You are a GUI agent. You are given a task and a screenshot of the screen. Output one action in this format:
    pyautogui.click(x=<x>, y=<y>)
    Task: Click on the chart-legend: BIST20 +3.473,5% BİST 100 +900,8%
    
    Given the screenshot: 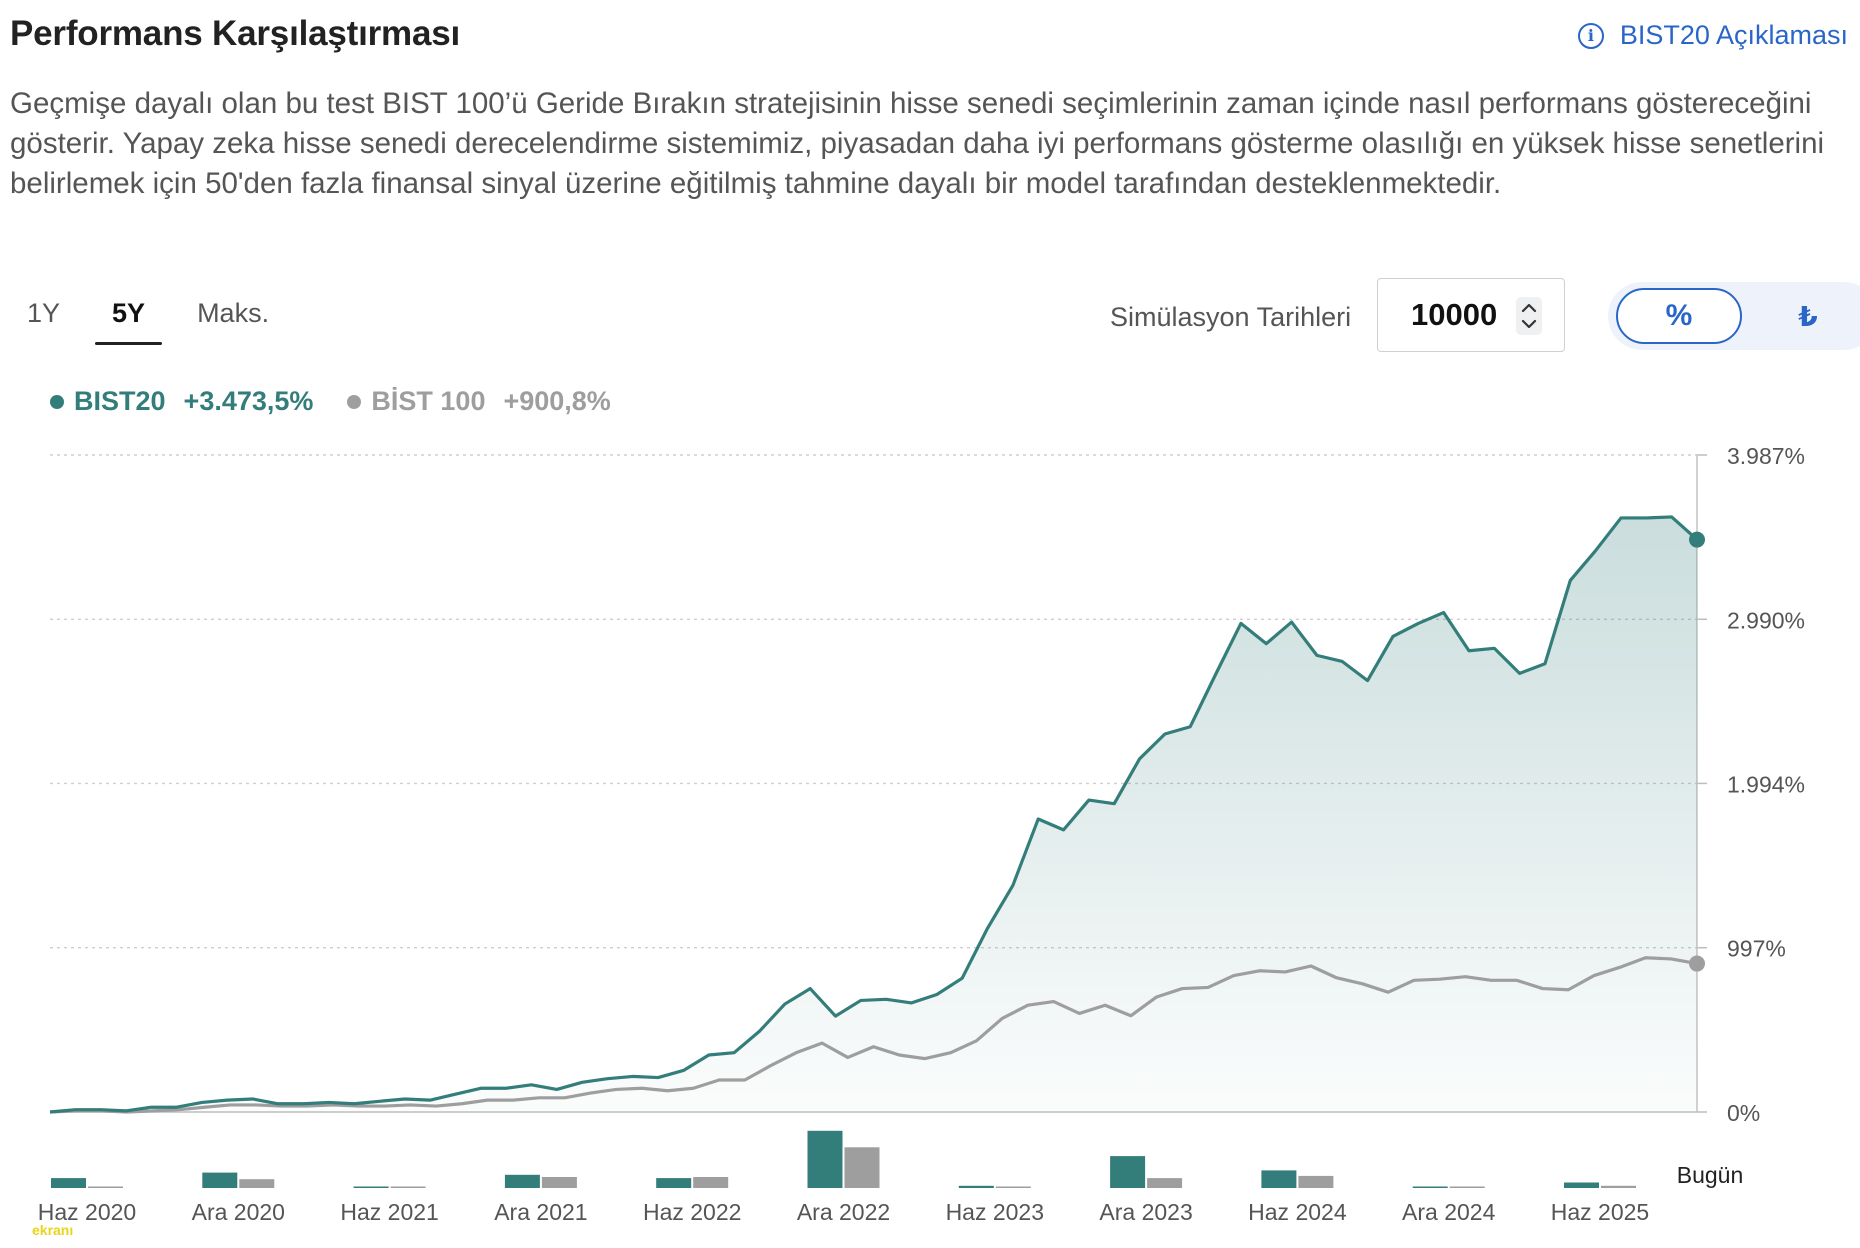 What is the action you would take?
    pyautogui.click(x=347, y=401)
    